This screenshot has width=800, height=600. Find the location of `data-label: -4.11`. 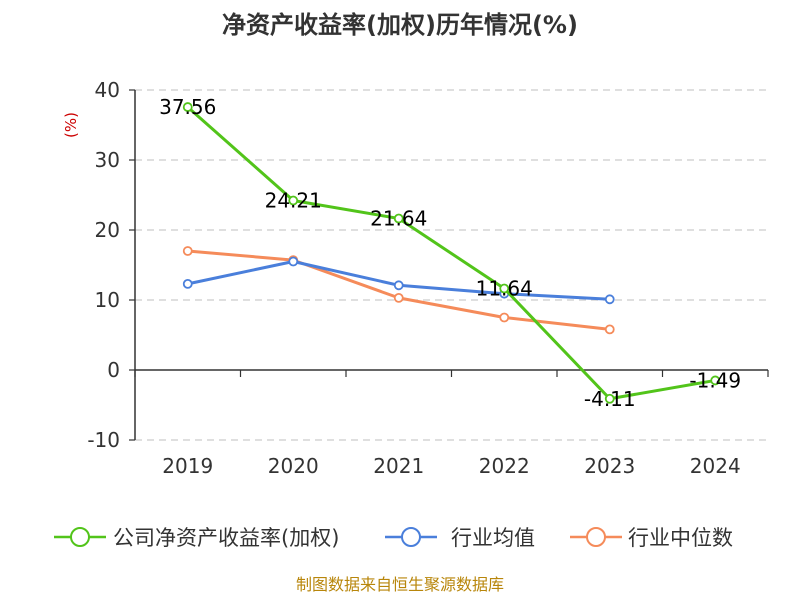

data-label: -4.11 is located at coordinates (610, 399).